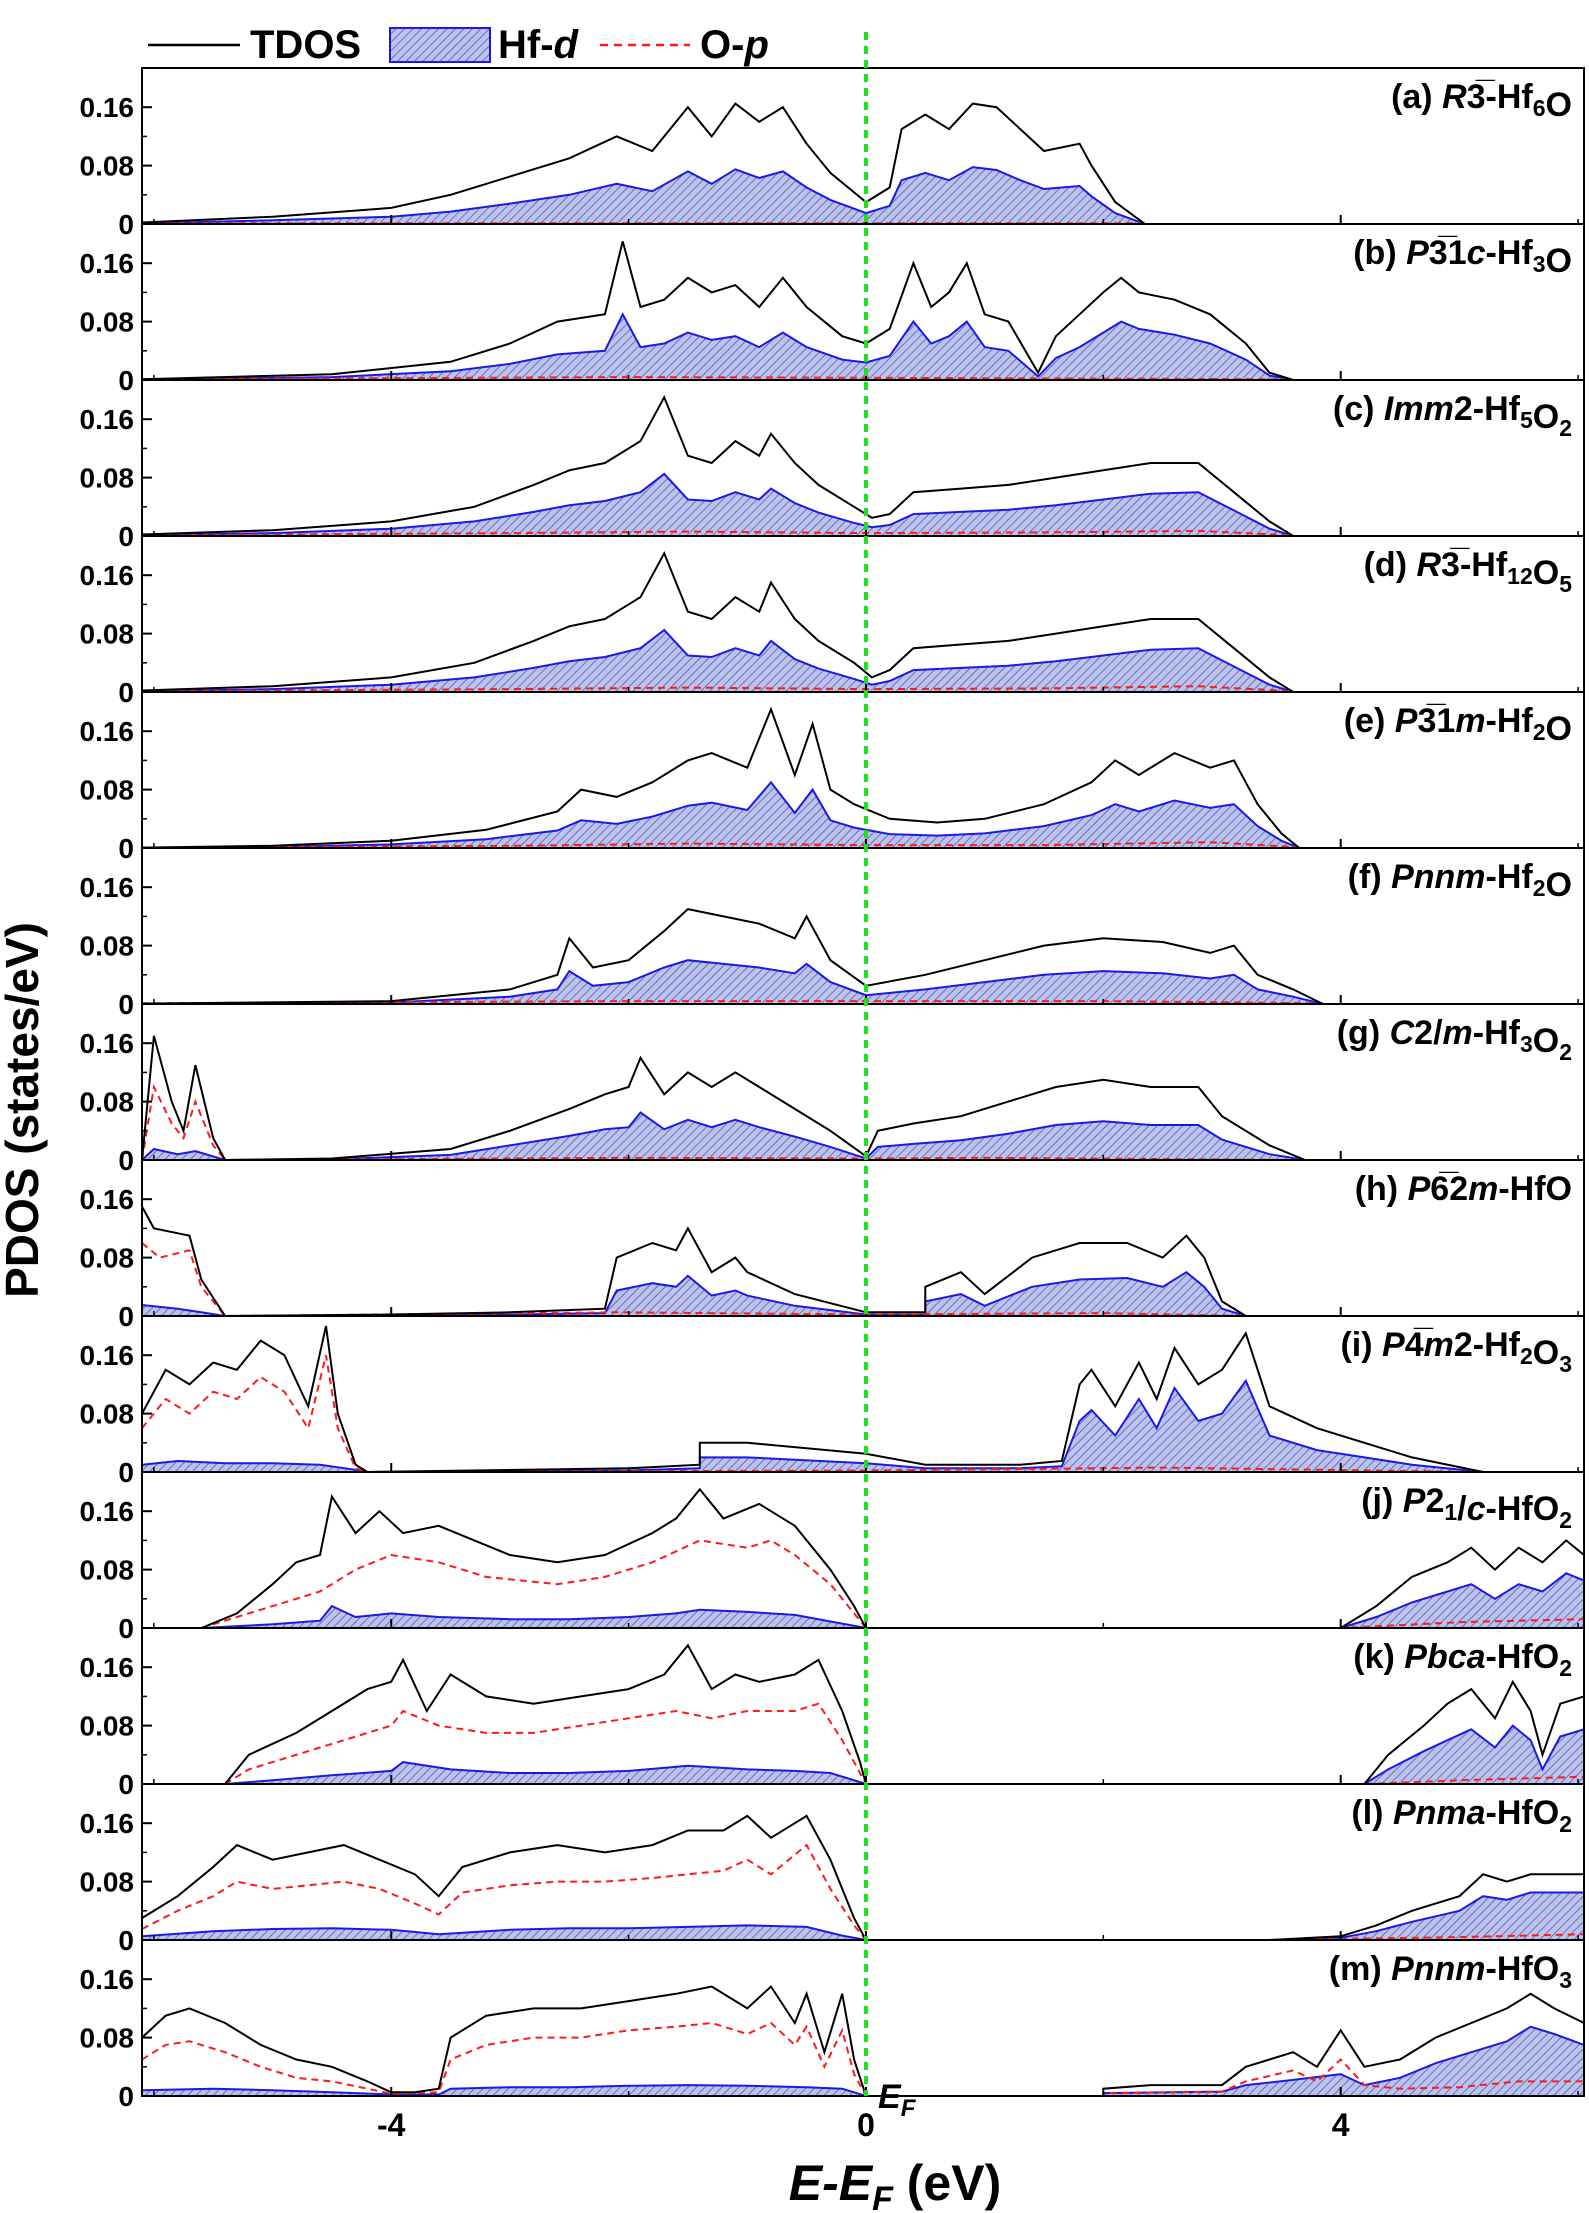 The image size is (1589, 2213). What do you see at coordinates (832, 1089) in the screenshot?
I see `panel-g: 0 0.08 0.16 (g) C2/m-Hf3O2` at bounding box center [832, 1089].